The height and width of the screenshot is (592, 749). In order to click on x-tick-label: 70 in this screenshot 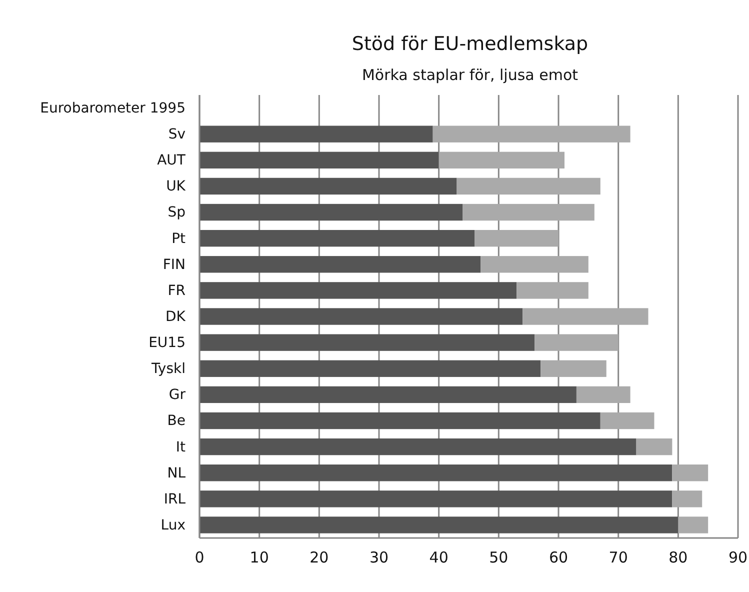, I will do `click(618, 557)`.